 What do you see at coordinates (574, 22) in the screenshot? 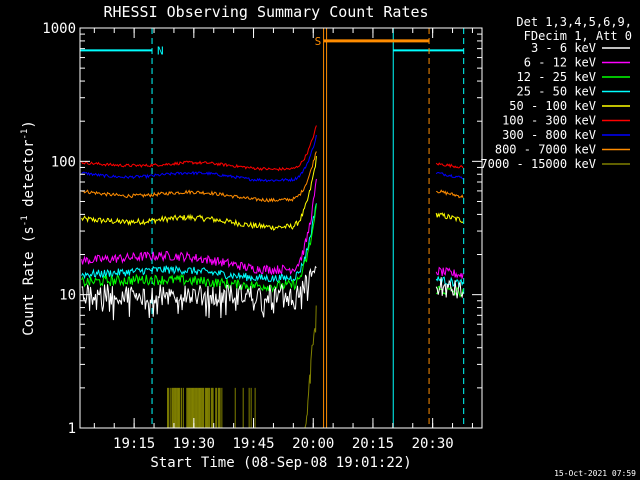
I see `legend-header-line-1: Det 1,3,4,5,6,9,` at bounding box center [574, 22].